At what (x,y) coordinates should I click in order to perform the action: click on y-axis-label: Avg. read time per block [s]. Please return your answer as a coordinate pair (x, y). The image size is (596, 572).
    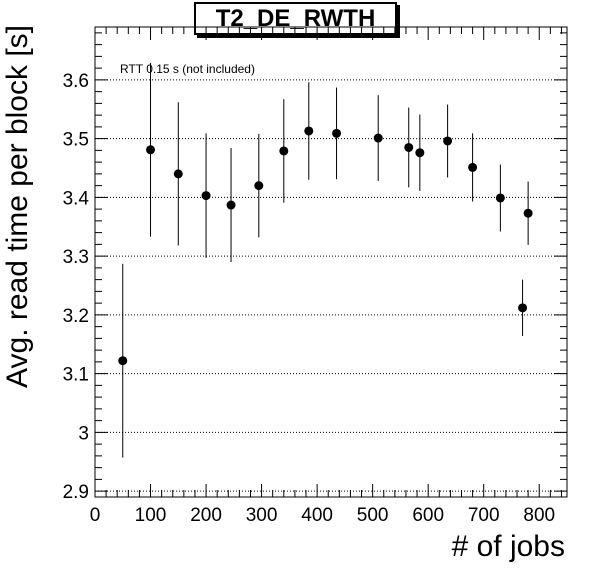
    Looking at the image, I should click on (17, 206).